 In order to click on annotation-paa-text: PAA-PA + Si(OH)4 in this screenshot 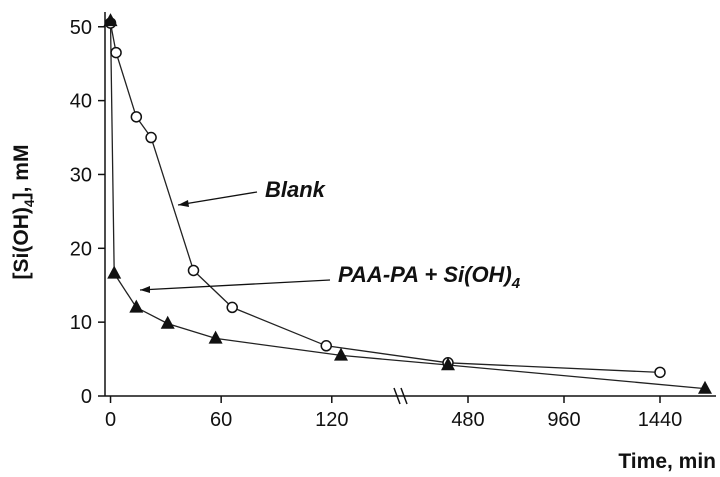, I will do `click(429, 277)`.